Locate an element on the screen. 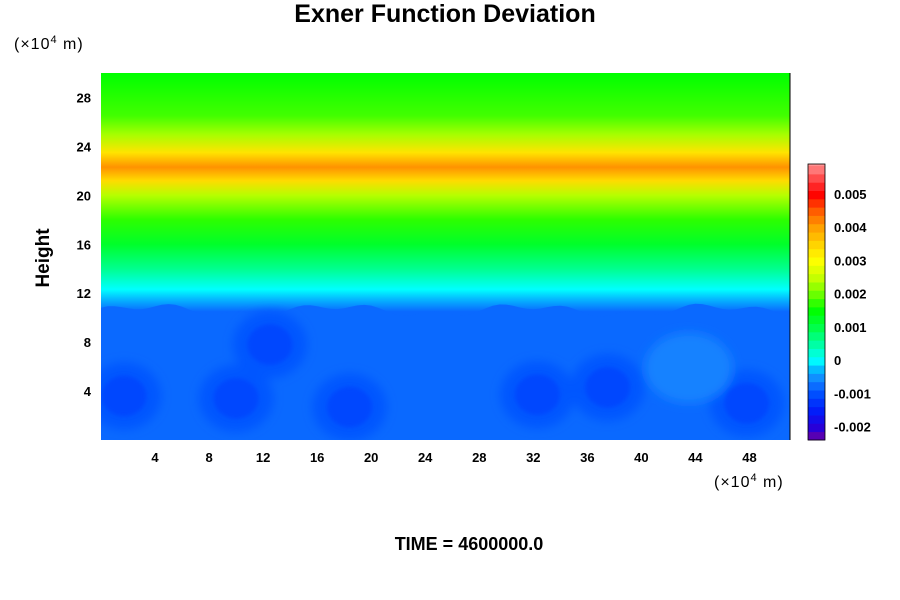  x-tick-label: 8 is located at coordinates (208, 457).